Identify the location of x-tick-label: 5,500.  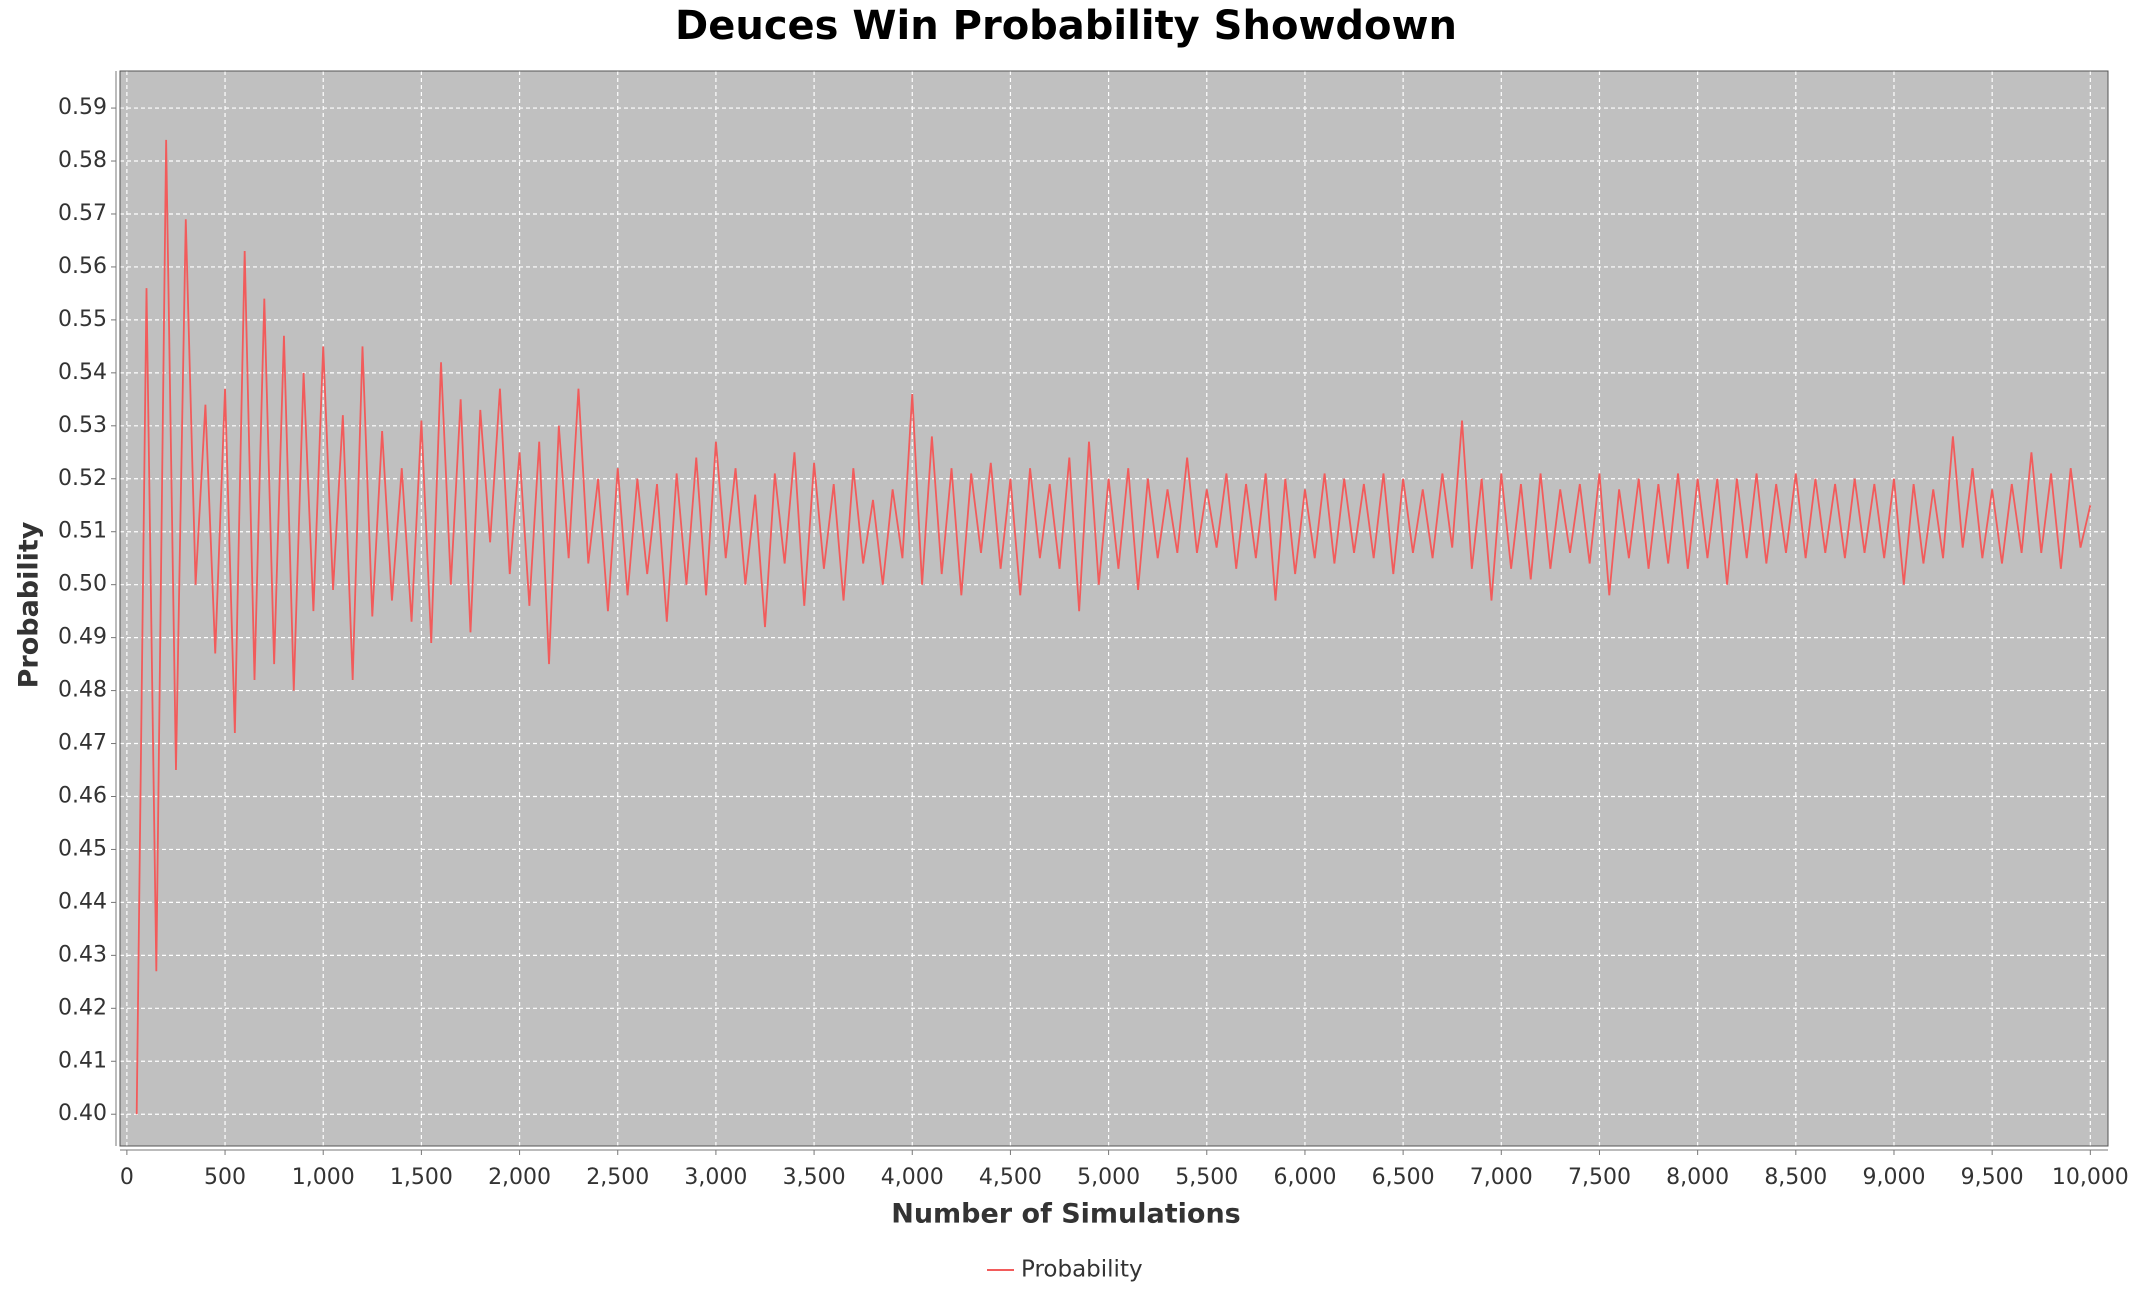
(1206, 1177).